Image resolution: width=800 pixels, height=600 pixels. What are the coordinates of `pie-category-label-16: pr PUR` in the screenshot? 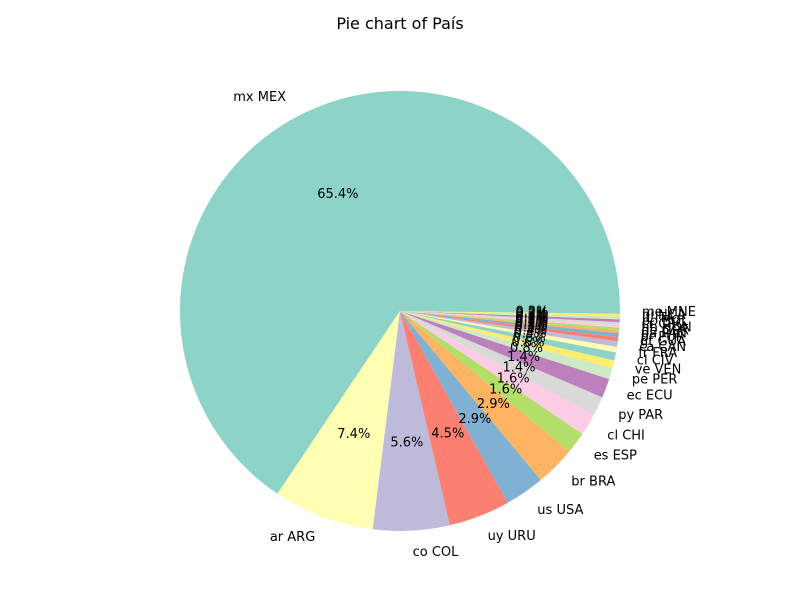 It's located at (663, 337).